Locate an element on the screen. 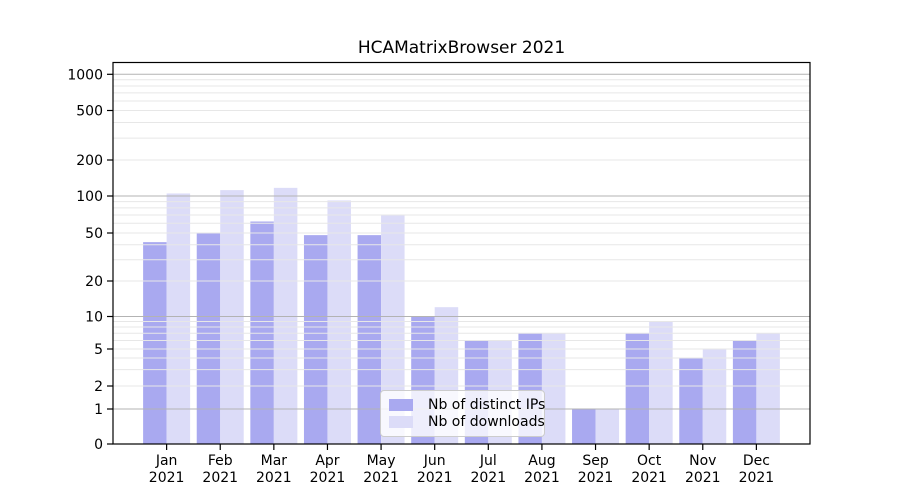 This screenshot has height=500, width=900. x-tick-label-month: Mar is located at coordinates (274, 461).